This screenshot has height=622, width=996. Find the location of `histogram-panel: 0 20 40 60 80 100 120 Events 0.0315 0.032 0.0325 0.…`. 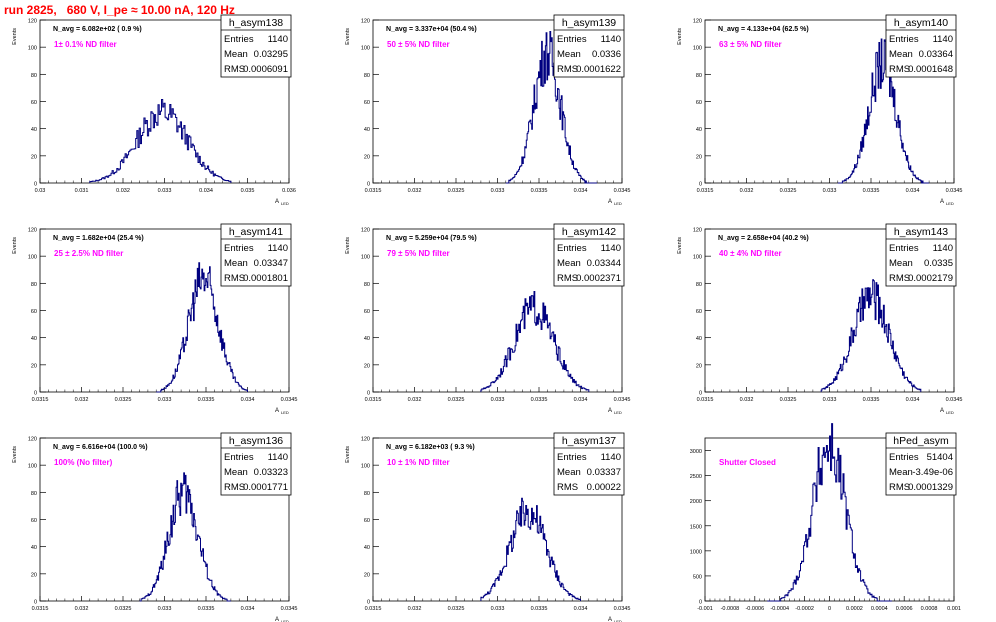

histogram-panel: 0 20 40 60 80 100 120 Events 0.0315 0.032 0.0325 0.… is located at coordinates (488, 110).